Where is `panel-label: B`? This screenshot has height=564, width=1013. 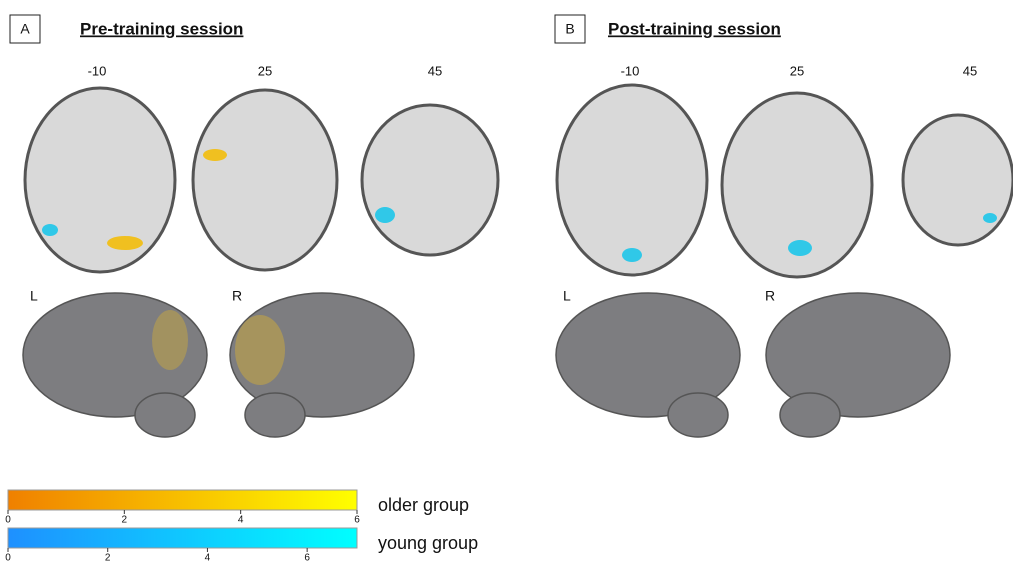 panel-label: B is located at coordinates (569, 29).